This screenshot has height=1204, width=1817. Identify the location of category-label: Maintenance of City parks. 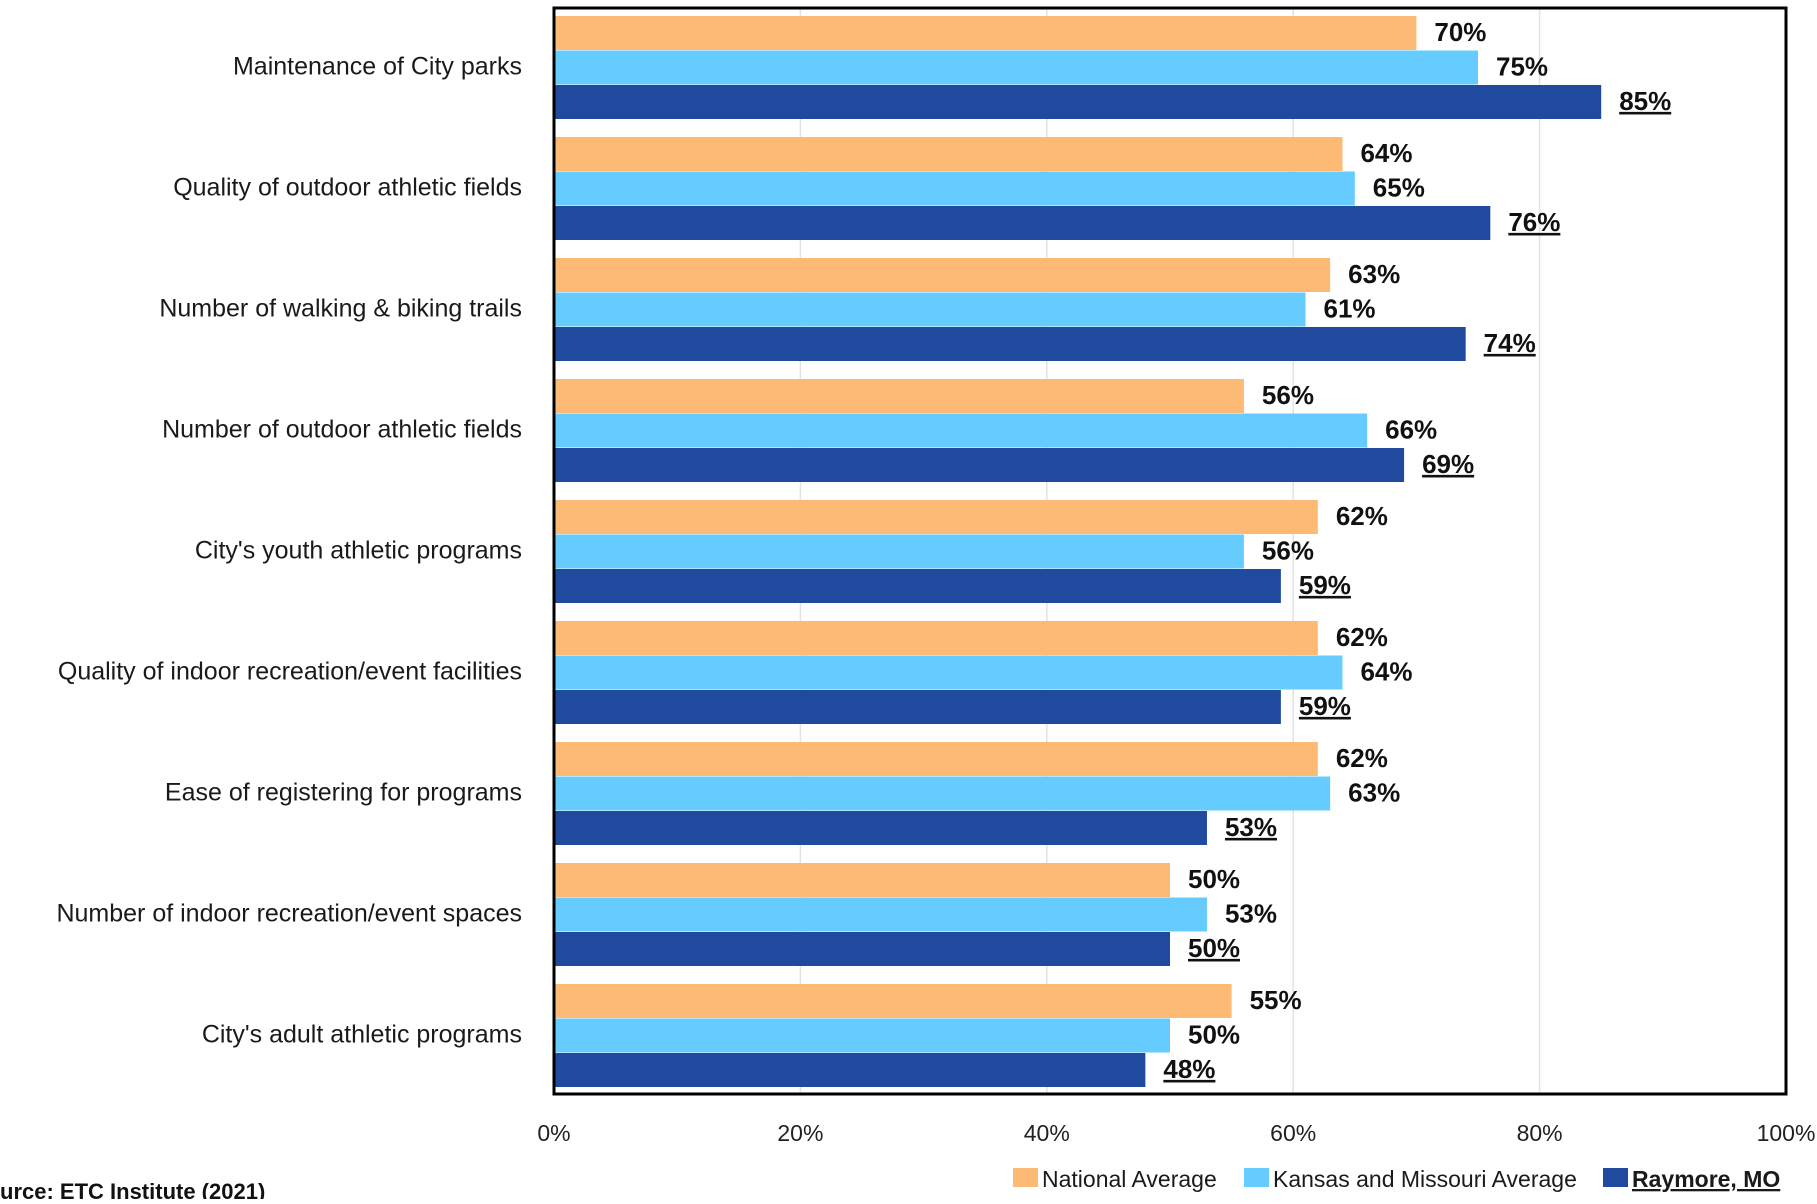
(377, 66).